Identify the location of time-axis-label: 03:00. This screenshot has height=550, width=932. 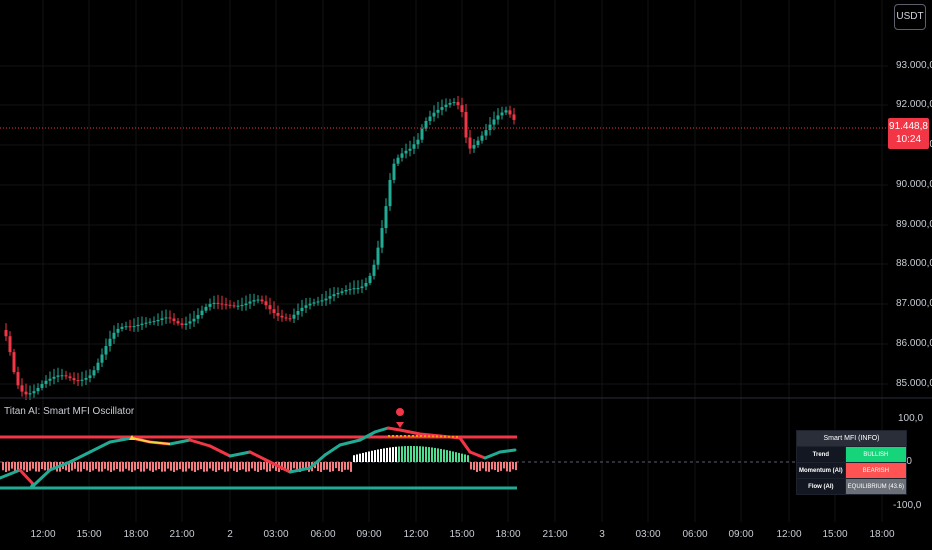
(276, 534).